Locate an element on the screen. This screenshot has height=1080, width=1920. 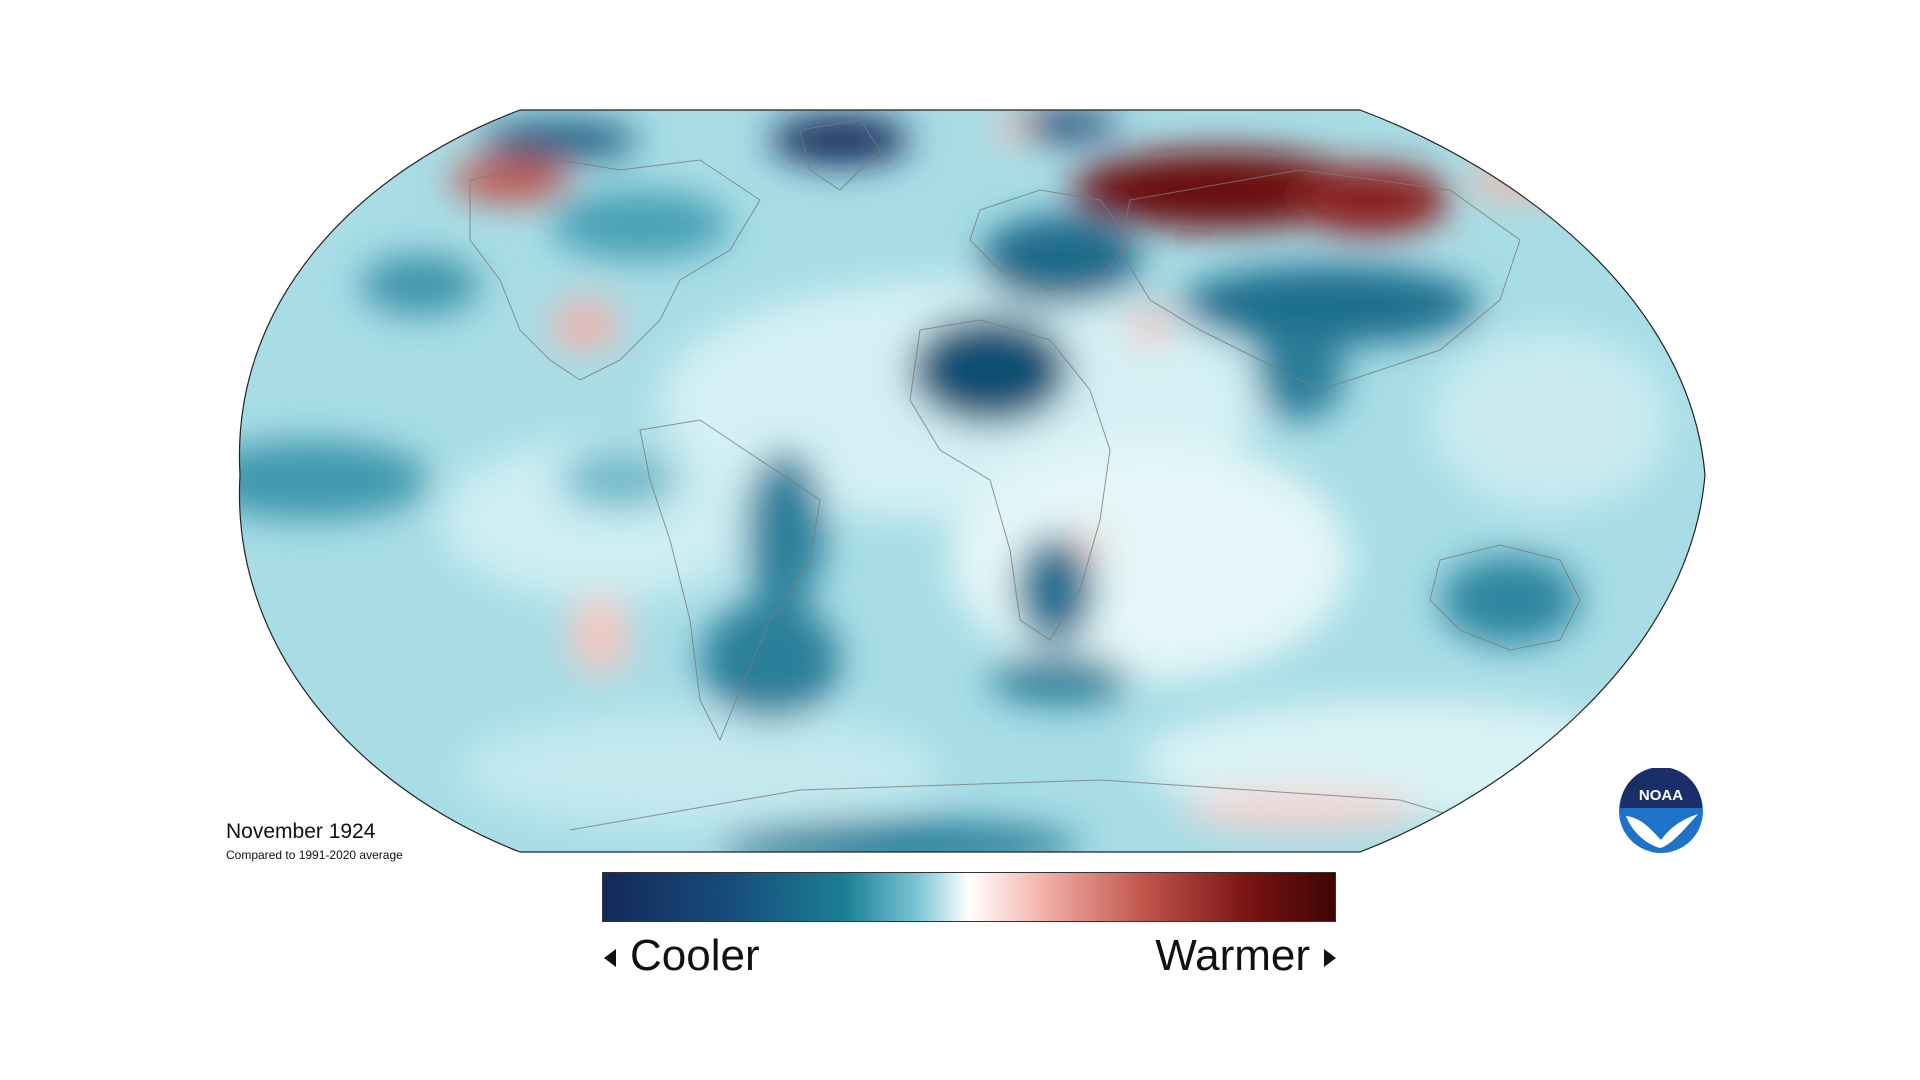
map-subtitle: Compared to 1991-2020 average is located at coordinates (314, 855).